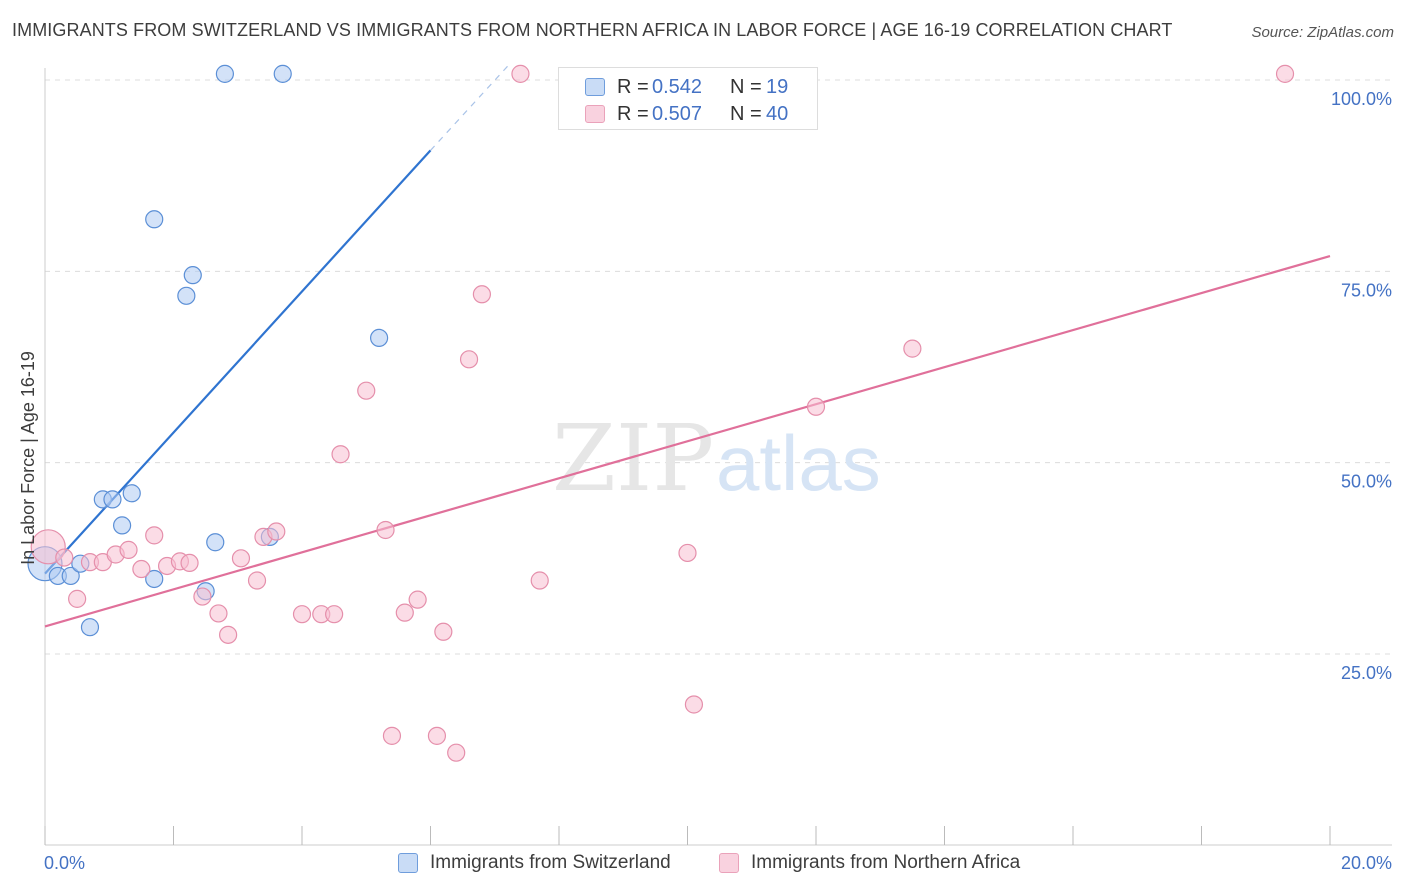 Image resolution: width=1406 pixels, height=892 pixels. I want to click on x-tick-label: 20.0%, so click(1366, 863).